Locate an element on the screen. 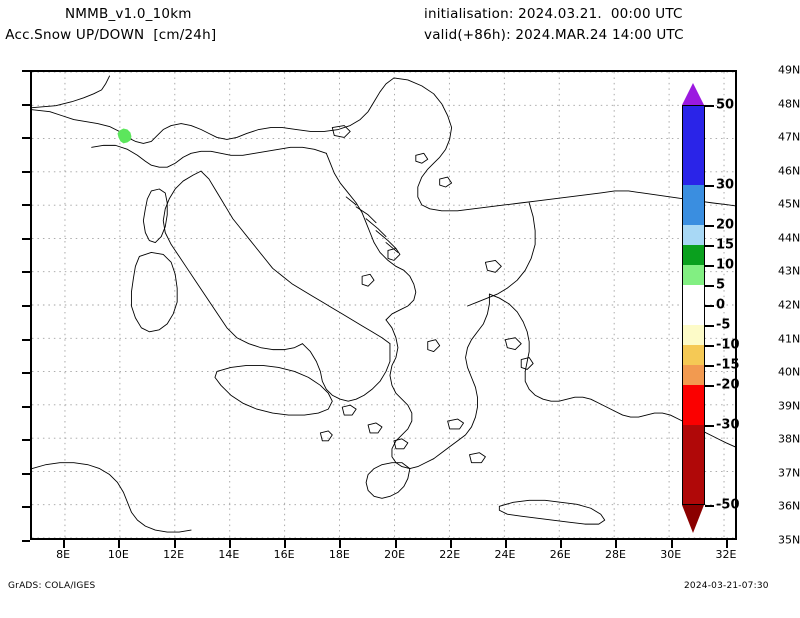 This screenshot has height=618, width=800. xtick-label-18E: 18E is located at coordinates (339, 554).